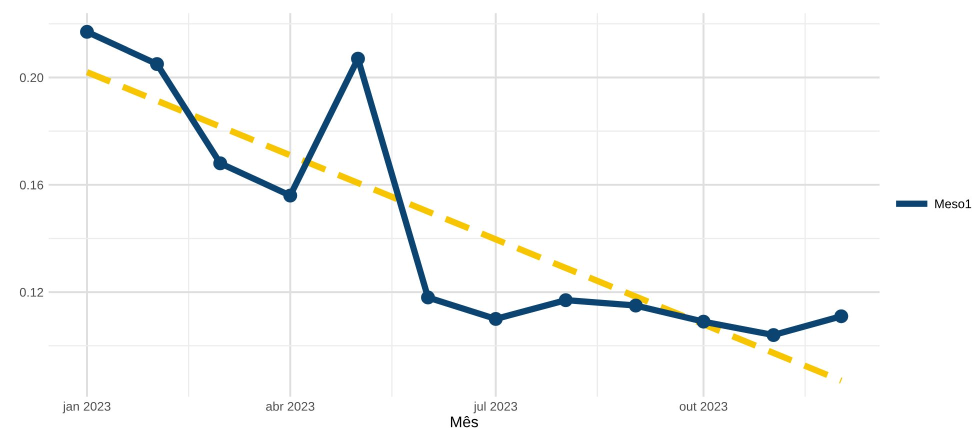 The image size is (972, 436). What do you see at coordinates (290, 406) in the screenshot?
I see `x-tick-label: abr 2023` at bounding box center [290, 406].